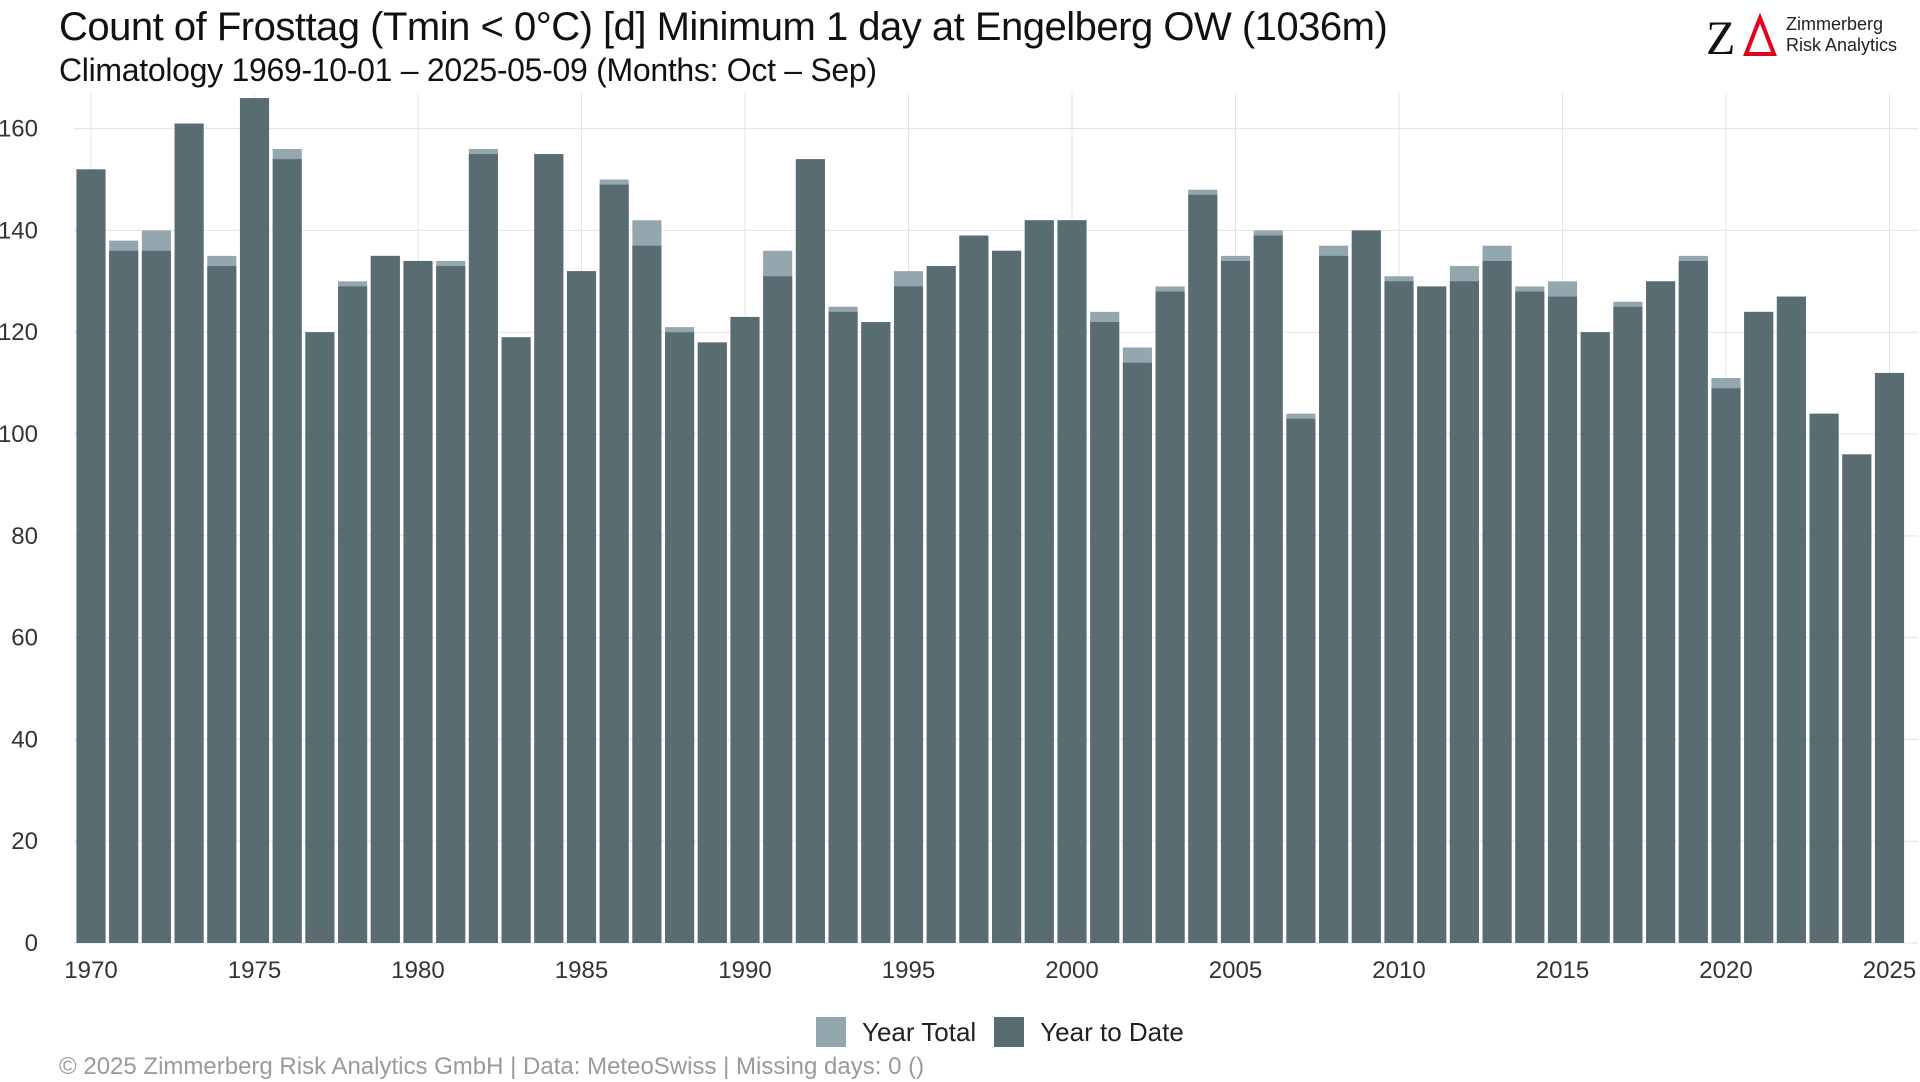 The width and height of the screenshot is (1920, 1082). I want to click on bar-year-to-date-2008, so click(1334, 599).